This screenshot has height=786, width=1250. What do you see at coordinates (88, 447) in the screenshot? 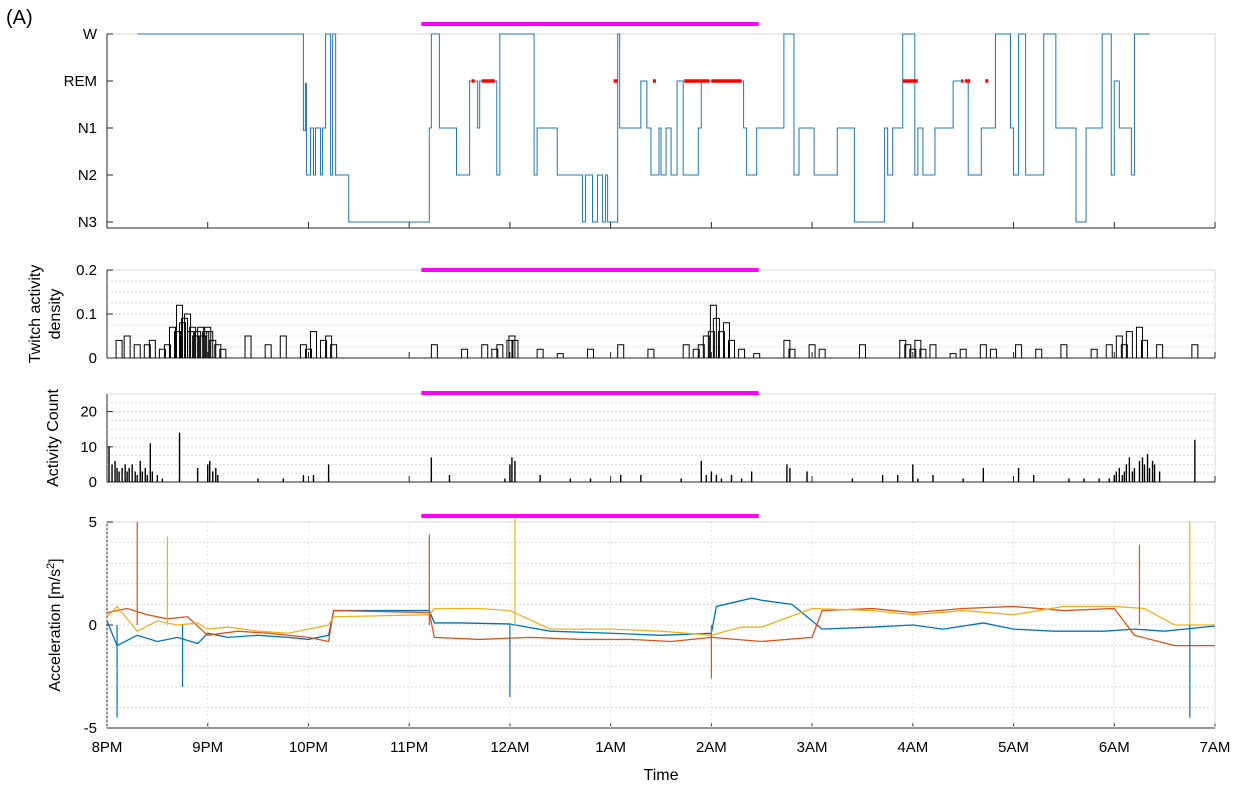
I see `y-tick-label: 10` at bounding box center [88, 447].